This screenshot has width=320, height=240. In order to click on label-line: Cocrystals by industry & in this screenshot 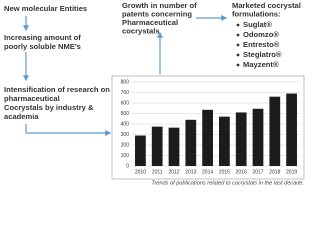, I will do `click(49, 107)`.